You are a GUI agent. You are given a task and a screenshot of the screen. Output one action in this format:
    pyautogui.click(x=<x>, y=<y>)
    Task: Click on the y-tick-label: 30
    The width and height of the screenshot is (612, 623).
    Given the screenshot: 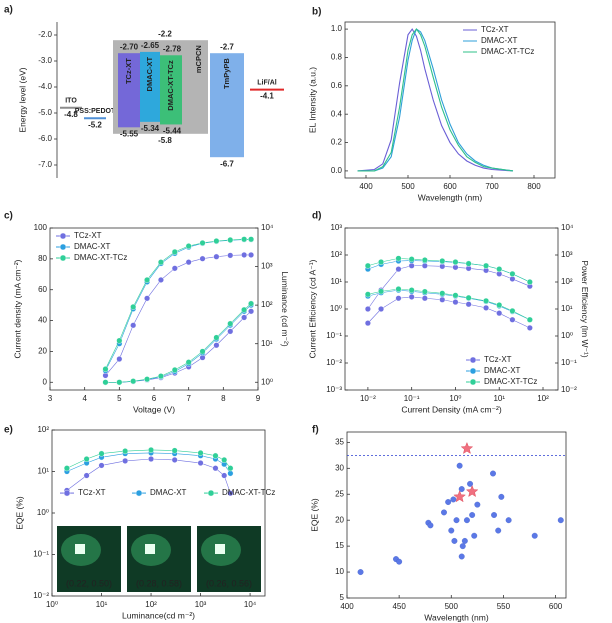 What is the action you would take?
    pyautogui.click(x=339, y=467)
    